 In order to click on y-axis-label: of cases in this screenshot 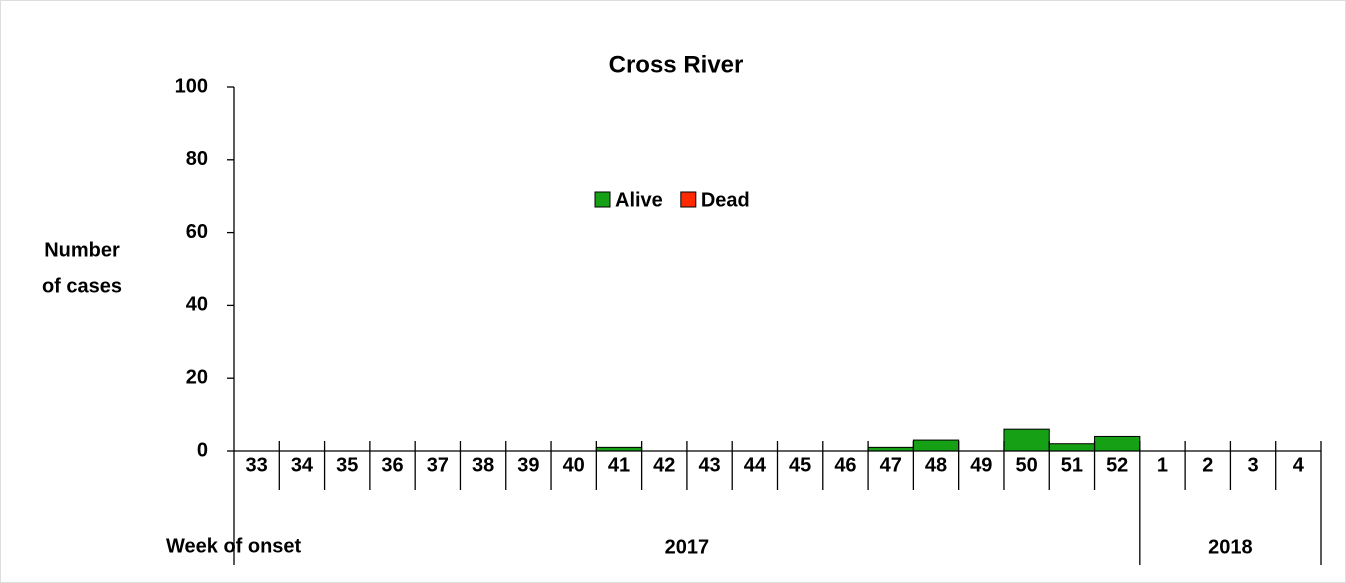, I will do `click(82, 286)`.